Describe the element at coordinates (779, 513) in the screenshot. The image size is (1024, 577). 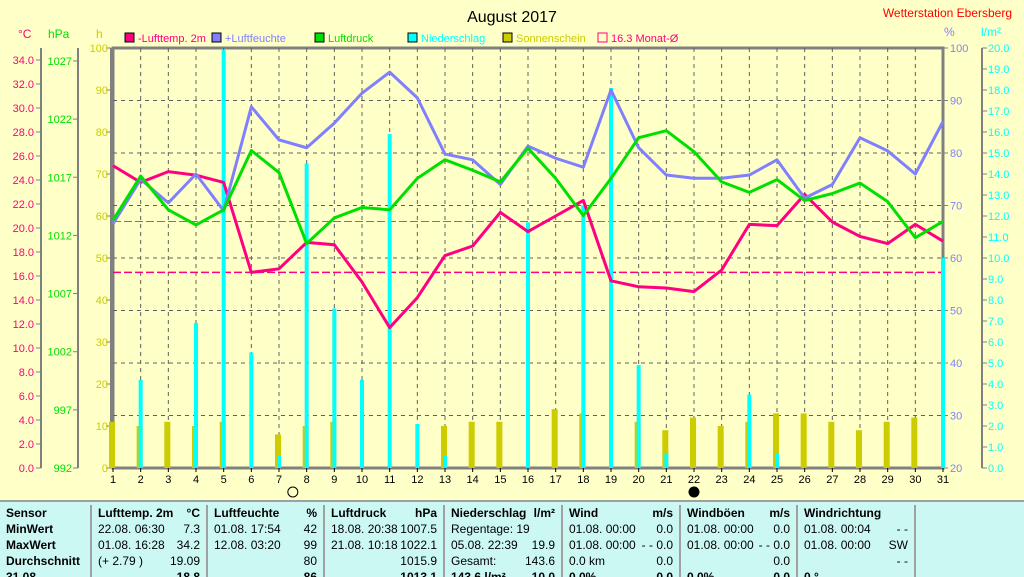
I see `column-unit: m/s` at that location.